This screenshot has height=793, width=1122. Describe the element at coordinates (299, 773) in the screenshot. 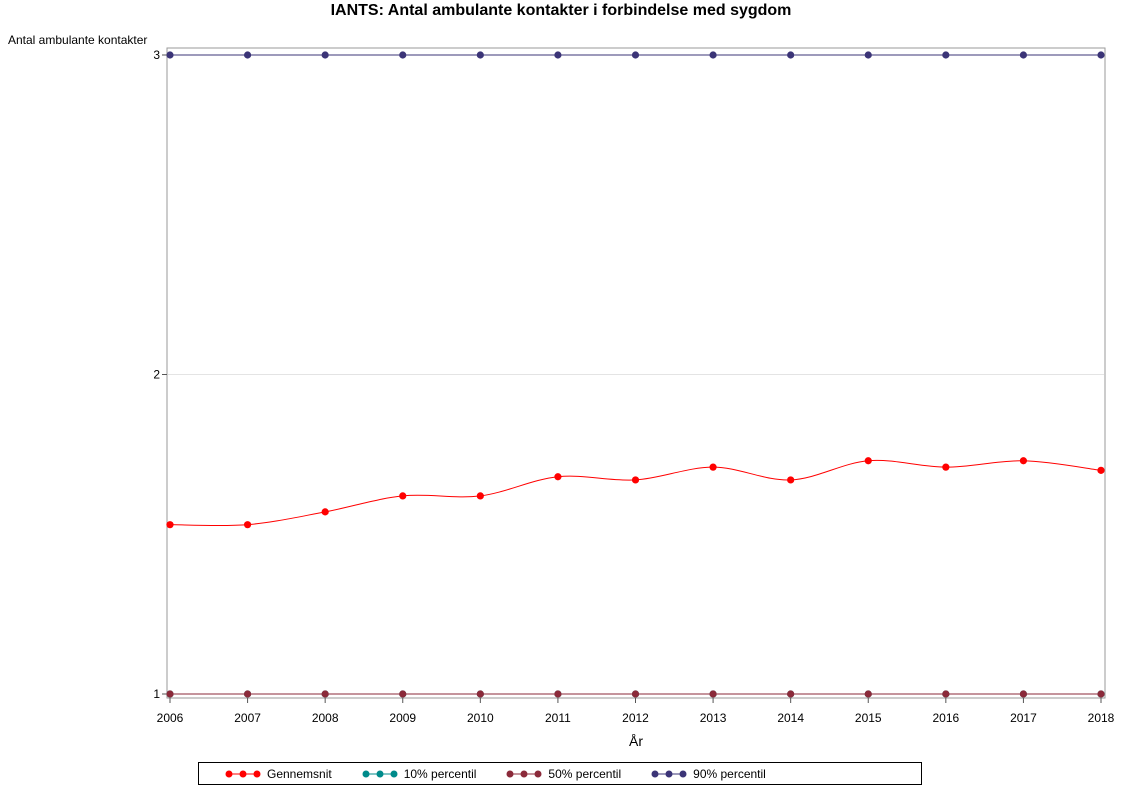

I see `legend-label-gennemsnit: Gennemsnit` at that location.